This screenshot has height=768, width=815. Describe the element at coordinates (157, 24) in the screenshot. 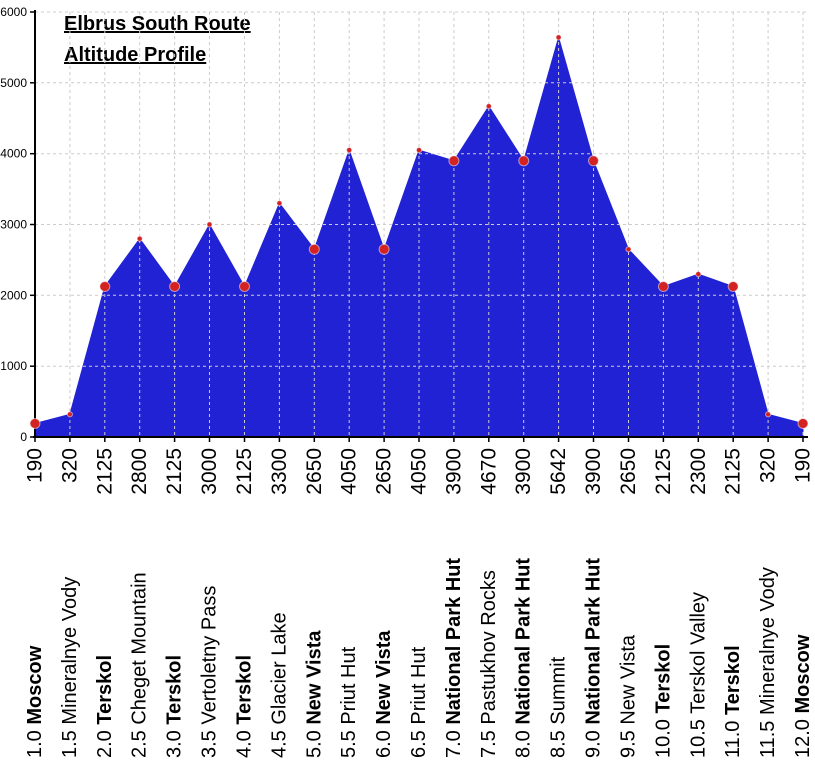

I see `chart-title: Elbrus South Route` at that location.